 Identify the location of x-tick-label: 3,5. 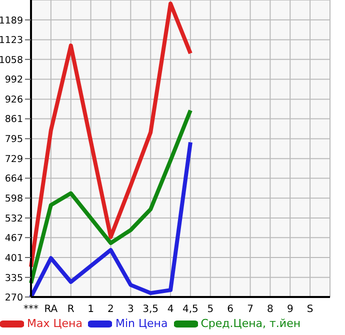
(150, 310).